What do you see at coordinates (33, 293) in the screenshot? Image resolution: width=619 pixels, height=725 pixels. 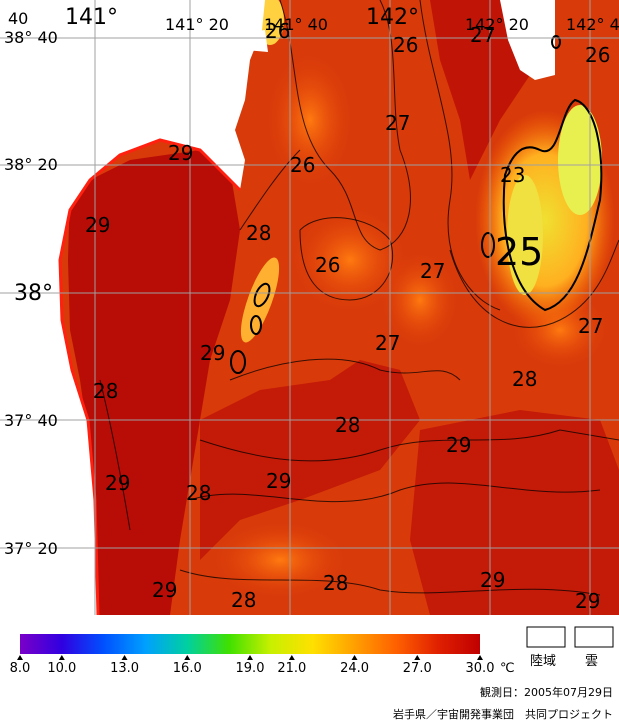 I see `lat-label-38: 38°` at bounding box center [33, 293].